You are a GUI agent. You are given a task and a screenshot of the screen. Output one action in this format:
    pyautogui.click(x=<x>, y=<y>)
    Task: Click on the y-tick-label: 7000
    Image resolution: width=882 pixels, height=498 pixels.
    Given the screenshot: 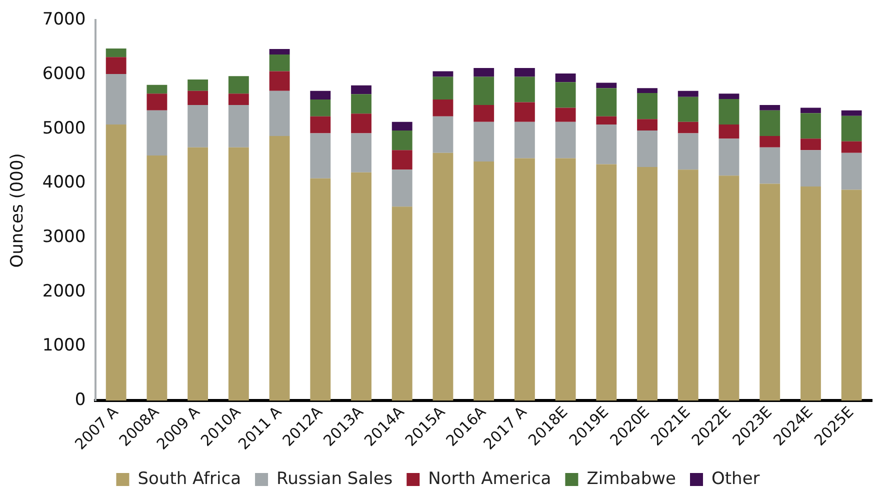 What is the action you would take?
    pyautogui.click(x=64, y=20)
    